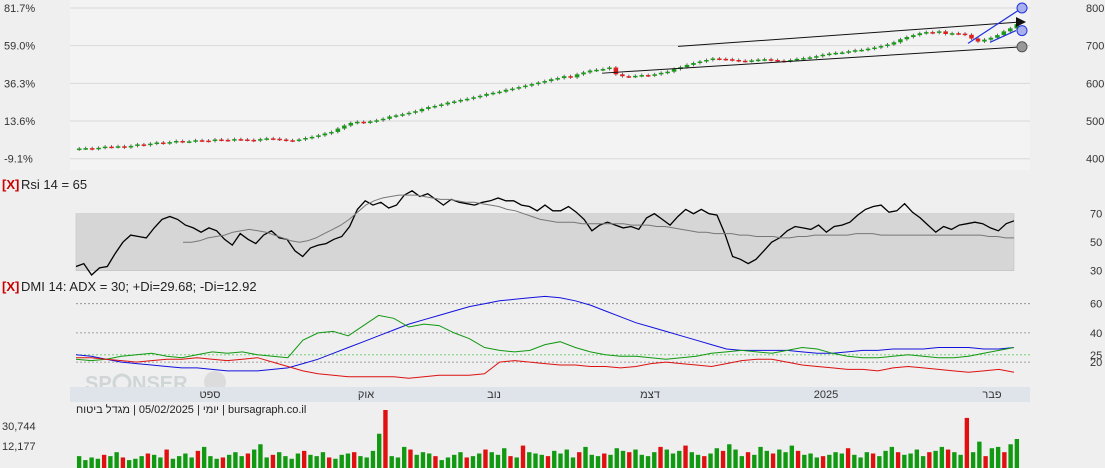 This screenshot has width=1105, height=468. I want to click on dmi-tick: 60, so click(1096, 305).